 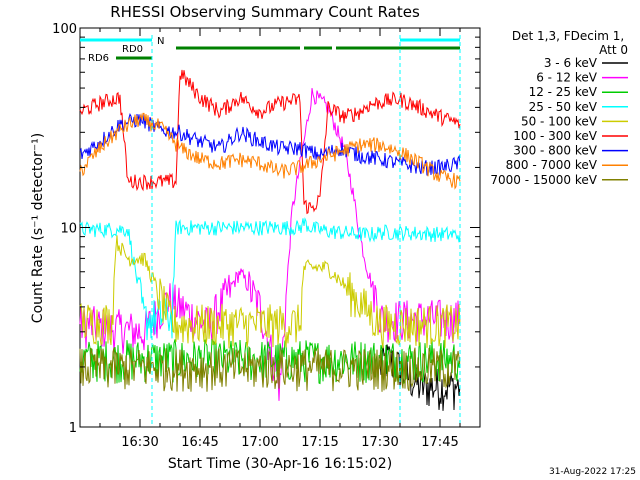 I want to click on status-label-n: N, so click(x=160, y=41).